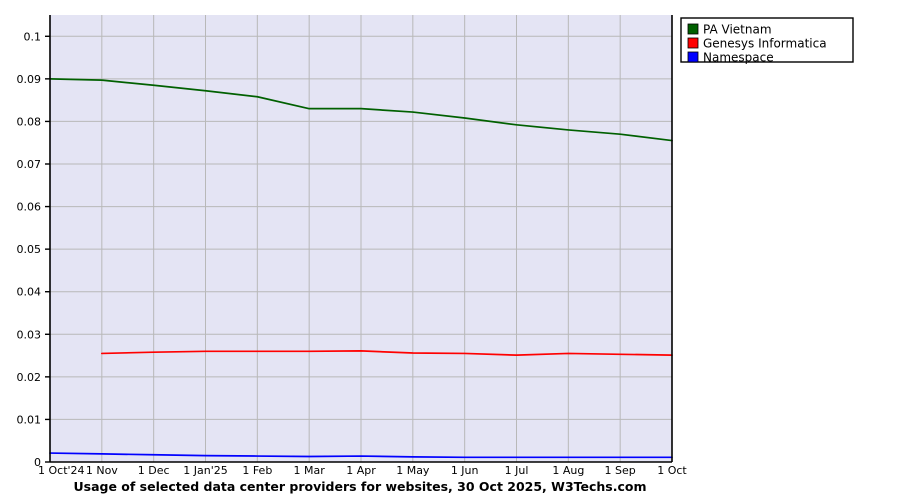 This screenshot has height=500, width=900. I want to click on x-tick-label: 1 Apr, so click(361, 470).